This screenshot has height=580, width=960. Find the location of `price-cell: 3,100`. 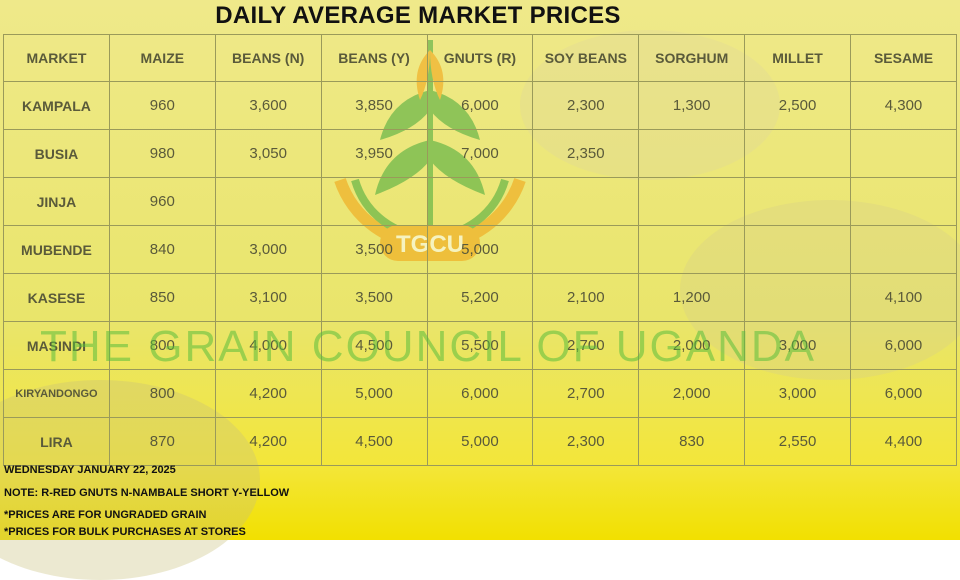

price-cell: 3,100 is located at coordinates (268, 297).